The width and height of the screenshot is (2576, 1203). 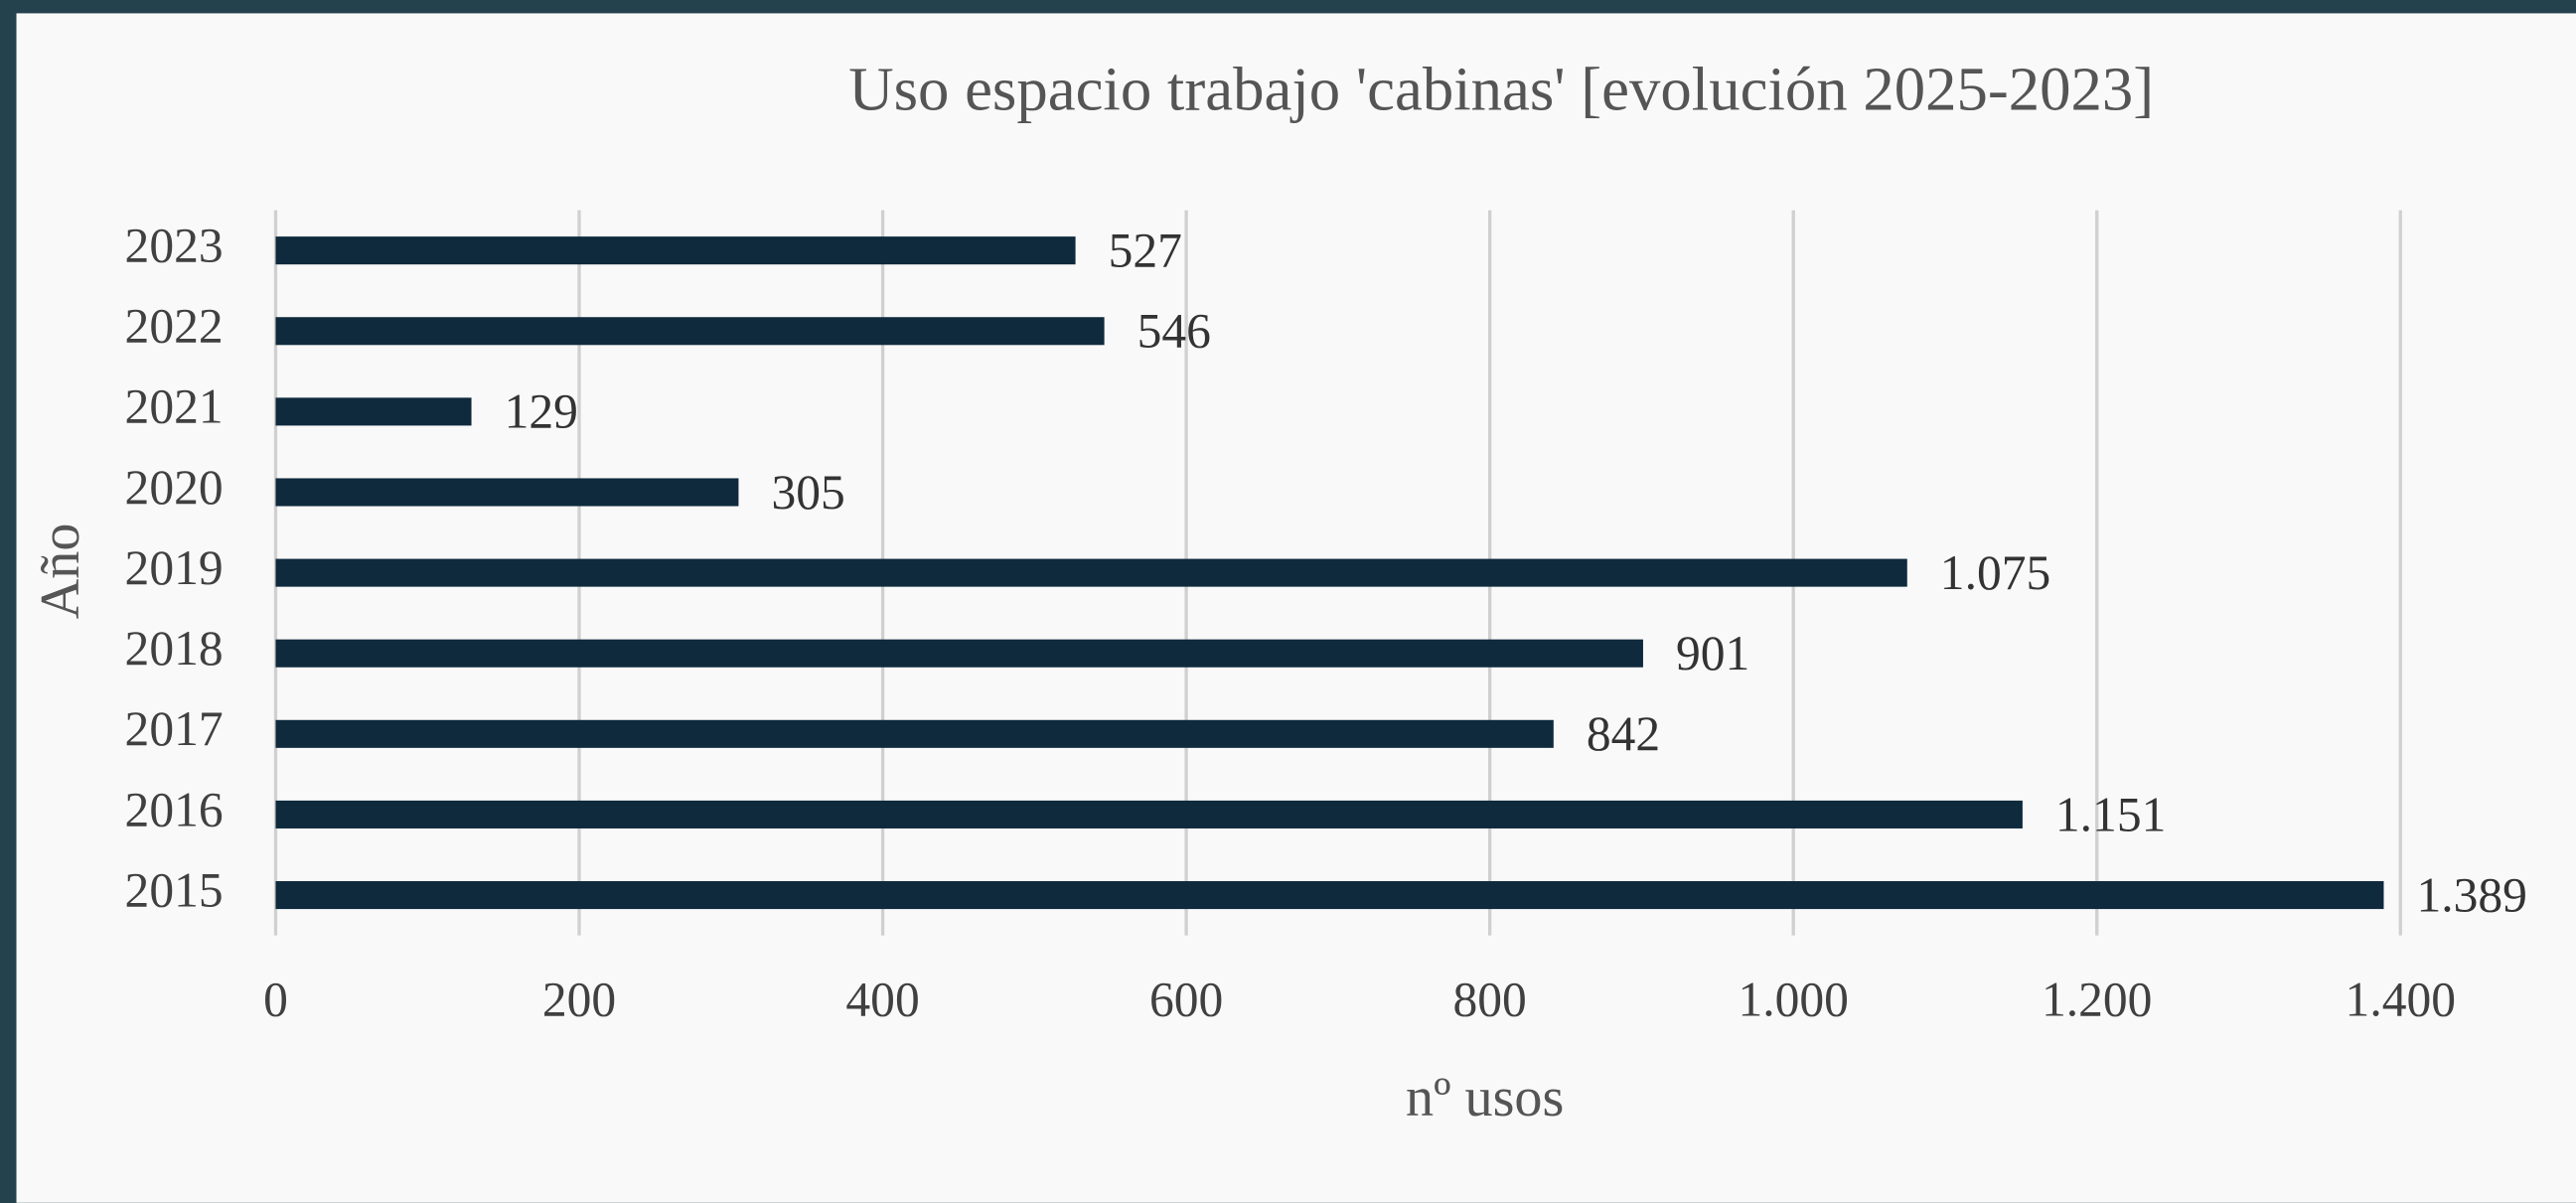 What do you see at coordinates (174, 889) in the screenshot?
I see `y-tick-label: 2015` at bounding box center [174, 889].